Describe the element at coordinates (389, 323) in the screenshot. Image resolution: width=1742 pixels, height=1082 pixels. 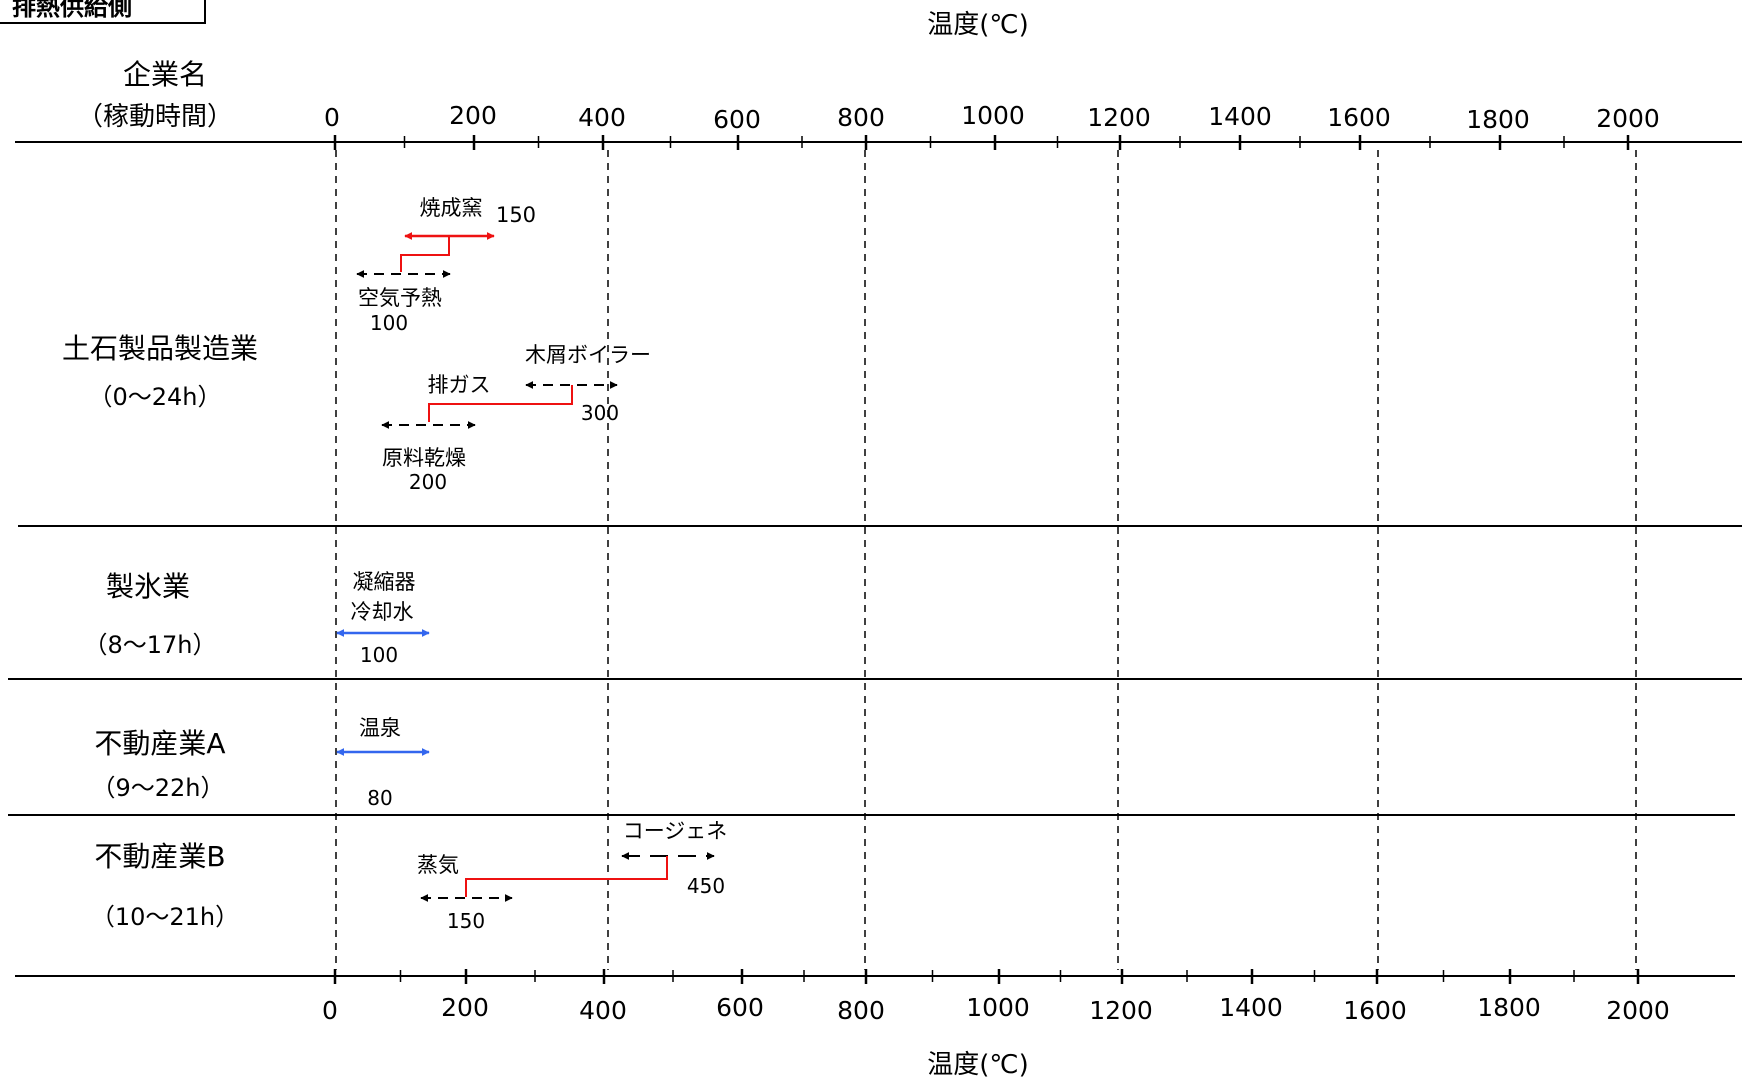
I see `flow-value-air-preheat: 100` at that location.